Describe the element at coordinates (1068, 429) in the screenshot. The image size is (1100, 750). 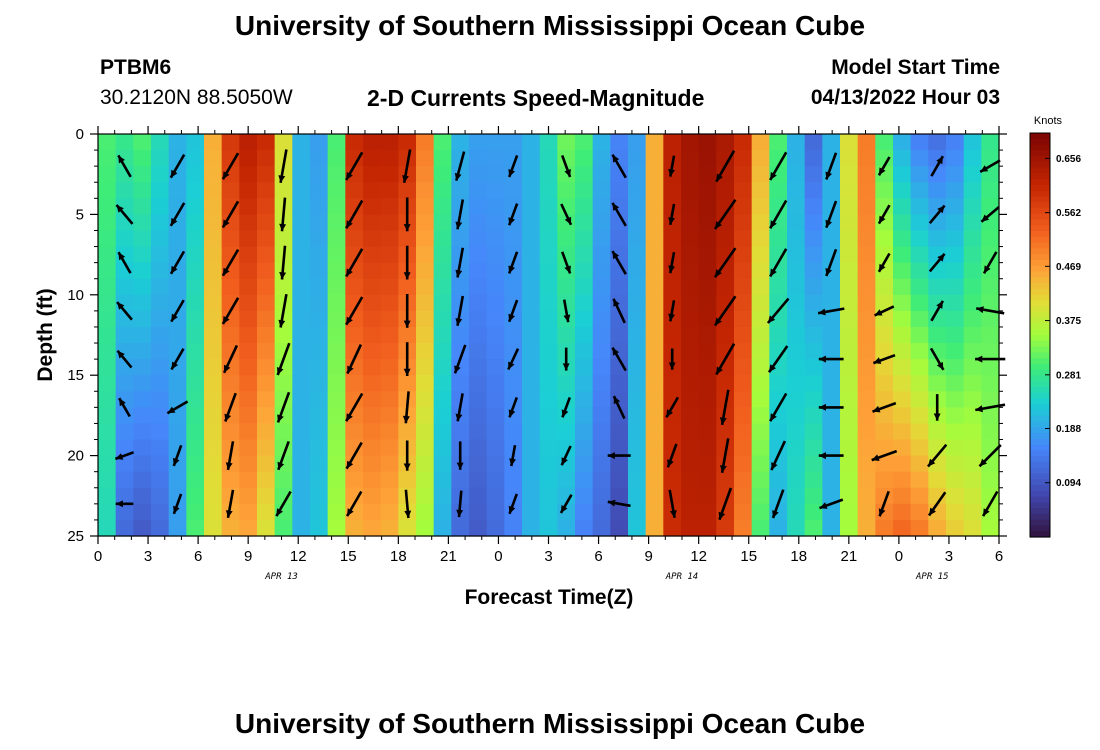
I see `colorbar-tick-label: 0.188` at that location.